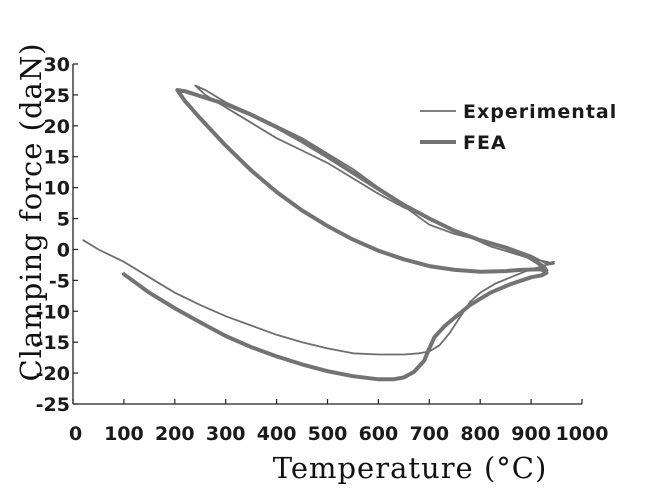 The image size is (649, 488). What do you see at coordinates (63, 250) in the screenshot?
I see `y-tick-label: 0` at bounding box center [63, 250].